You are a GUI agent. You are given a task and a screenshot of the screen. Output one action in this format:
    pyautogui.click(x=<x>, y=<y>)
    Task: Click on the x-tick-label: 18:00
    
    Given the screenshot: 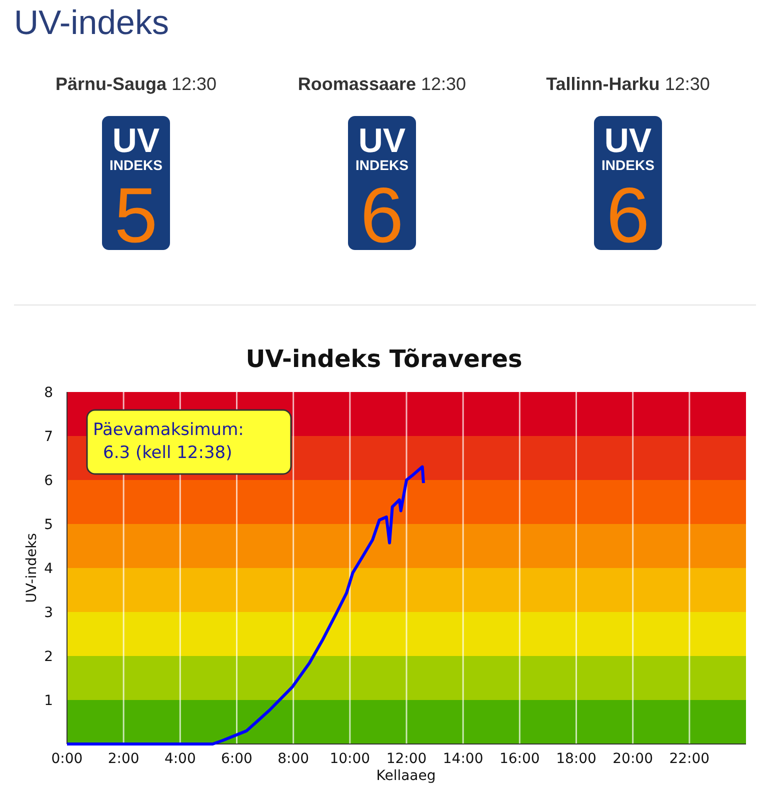 What is the action you would take?
    pyautogui.click(x=576, y=759)
    